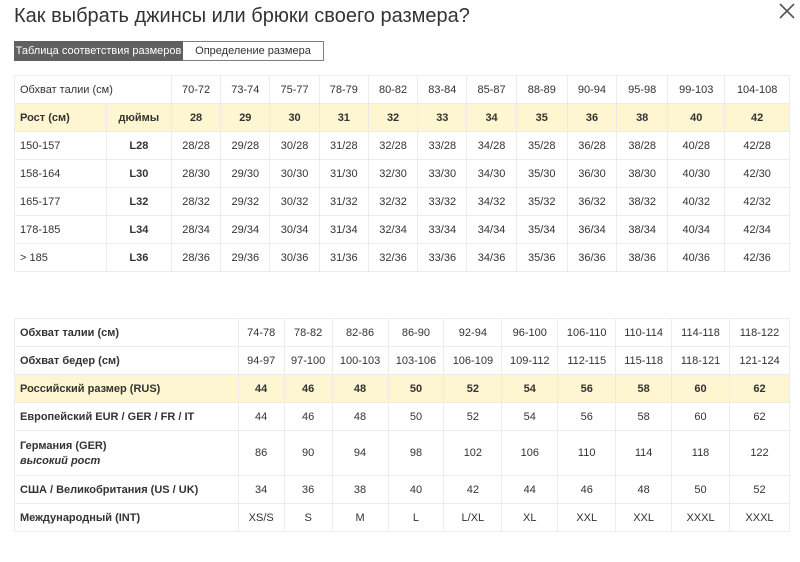 This screenshot has height=562, width=800. I want to click on size-cell: 32/36, so click(393, 257).